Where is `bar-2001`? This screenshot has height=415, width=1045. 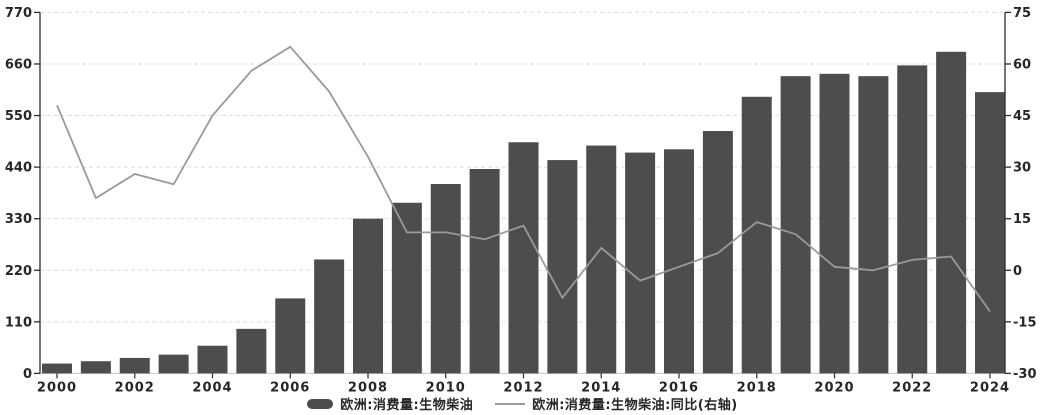 bar-2001 is located at coordinates (95, 367).